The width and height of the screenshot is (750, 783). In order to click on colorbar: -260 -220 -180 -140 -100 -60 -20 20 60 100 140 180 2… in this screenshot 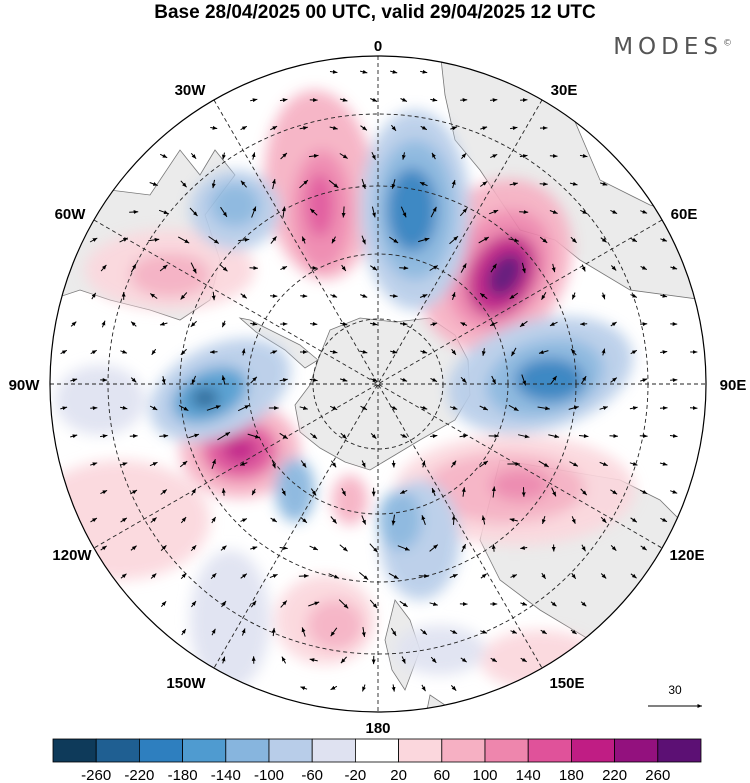, I will do `click(377, 760)`.